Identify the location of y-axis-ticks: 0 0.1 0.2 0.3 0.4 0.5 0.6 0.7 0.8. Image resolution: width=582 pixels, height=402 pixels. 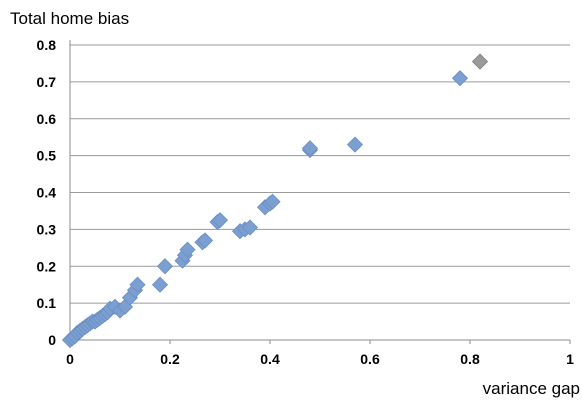
(47, 192).